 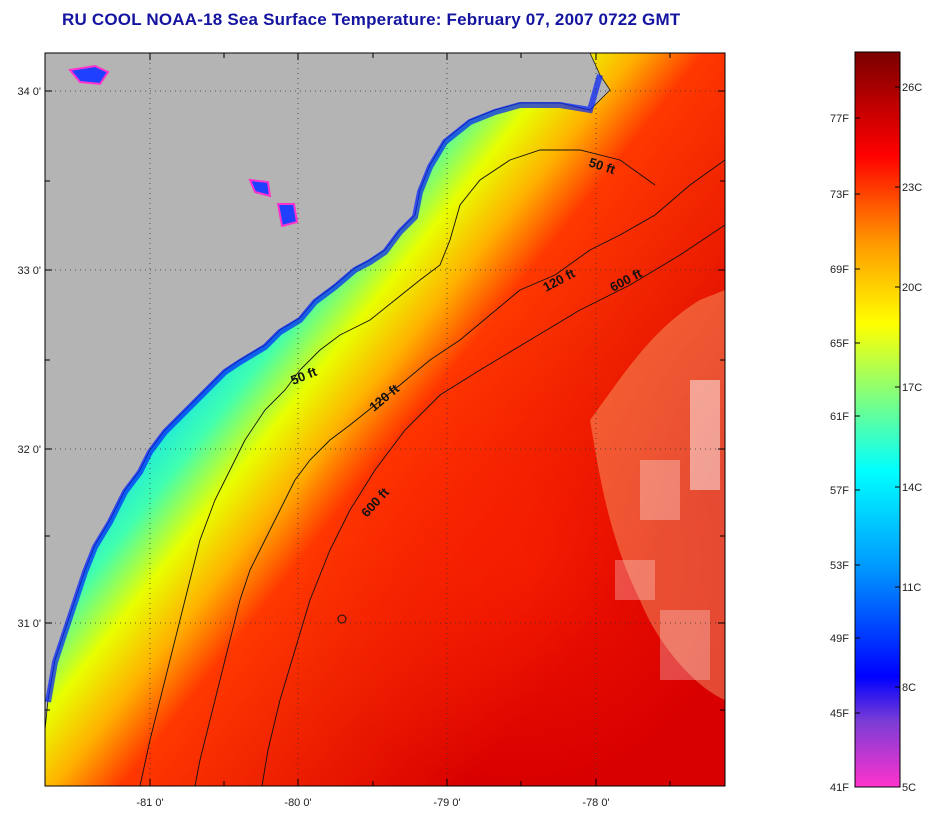 I want to click on colorbar-f-label: 69F, so click(x=839, y=270).